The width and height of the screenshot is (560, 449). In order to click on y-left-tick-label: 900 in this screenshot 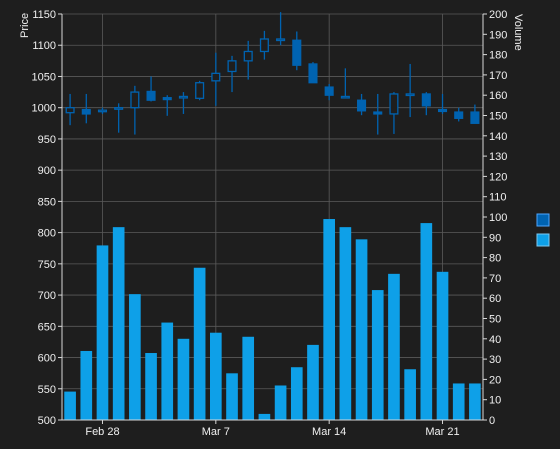, I will do `click(47, 171)`.